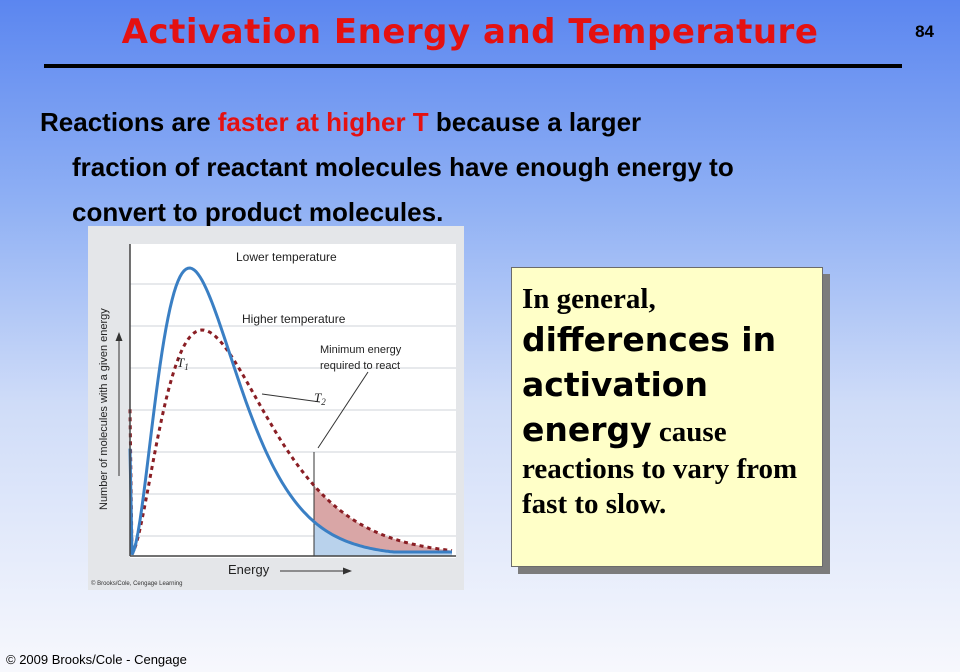 Image resolution: width=960 pixels, height=672 pixels. Describe the element at coordinates (286, 257) in the screenshot. I see `lower-temp-label: Lower temperature` at that location.